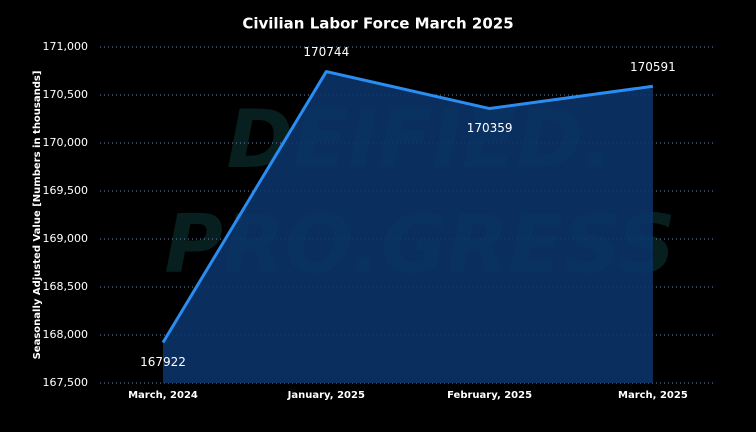  I want to click on data-label: 170744, so click(326, 52).